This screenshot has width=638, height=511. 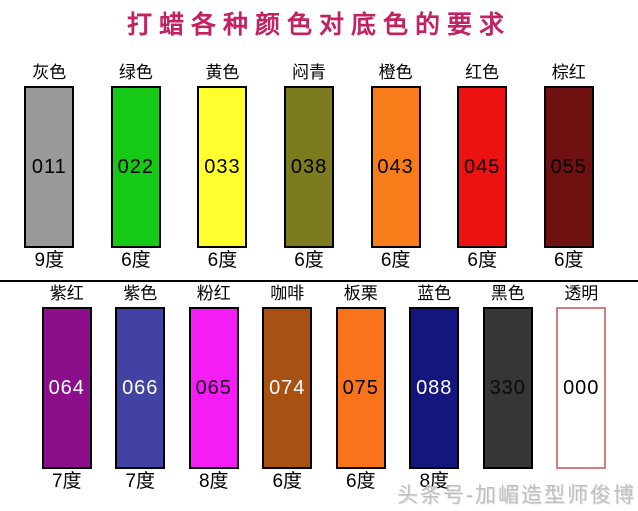 What do you see at coordinates (568, 72) in the screenshot?
I see `color-name-label: 棕红` at bounding box center [568, 72].